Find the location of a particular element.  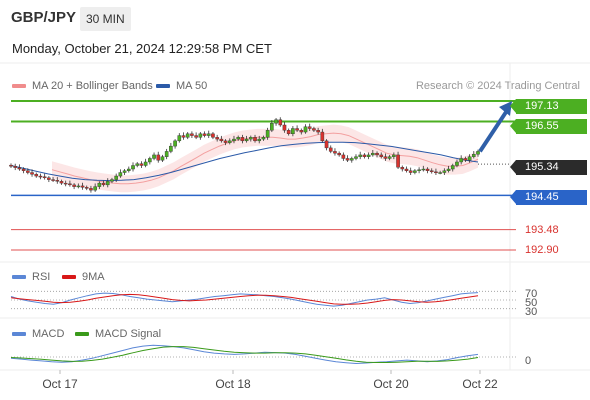

level-label-192-90: 192.90 is located at coordinates (542, 250).